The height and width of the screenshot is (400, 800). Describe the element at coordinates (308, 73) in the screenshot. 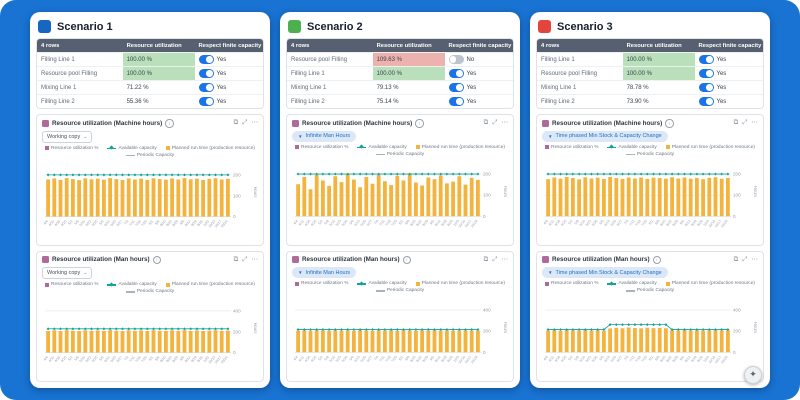

I see `resource-name: Filling Line 1` at that location.